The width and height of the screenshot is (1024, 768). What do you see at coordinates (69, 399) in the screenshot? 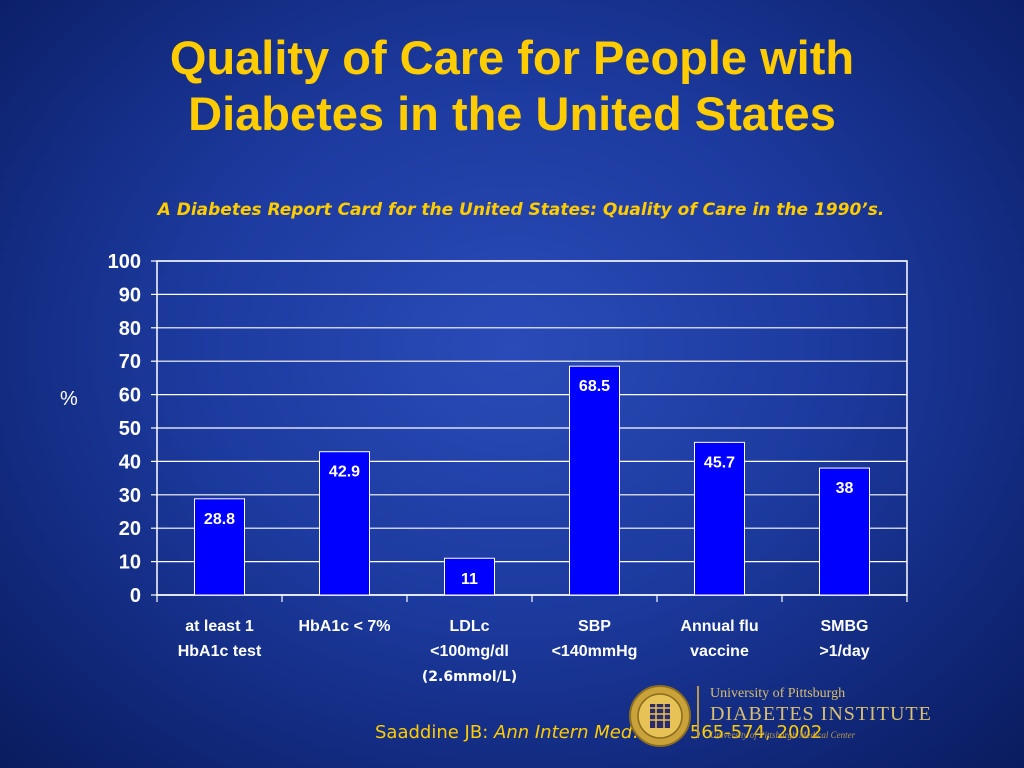
I see `y-axis-label: %` at bounding box center [69, 399].